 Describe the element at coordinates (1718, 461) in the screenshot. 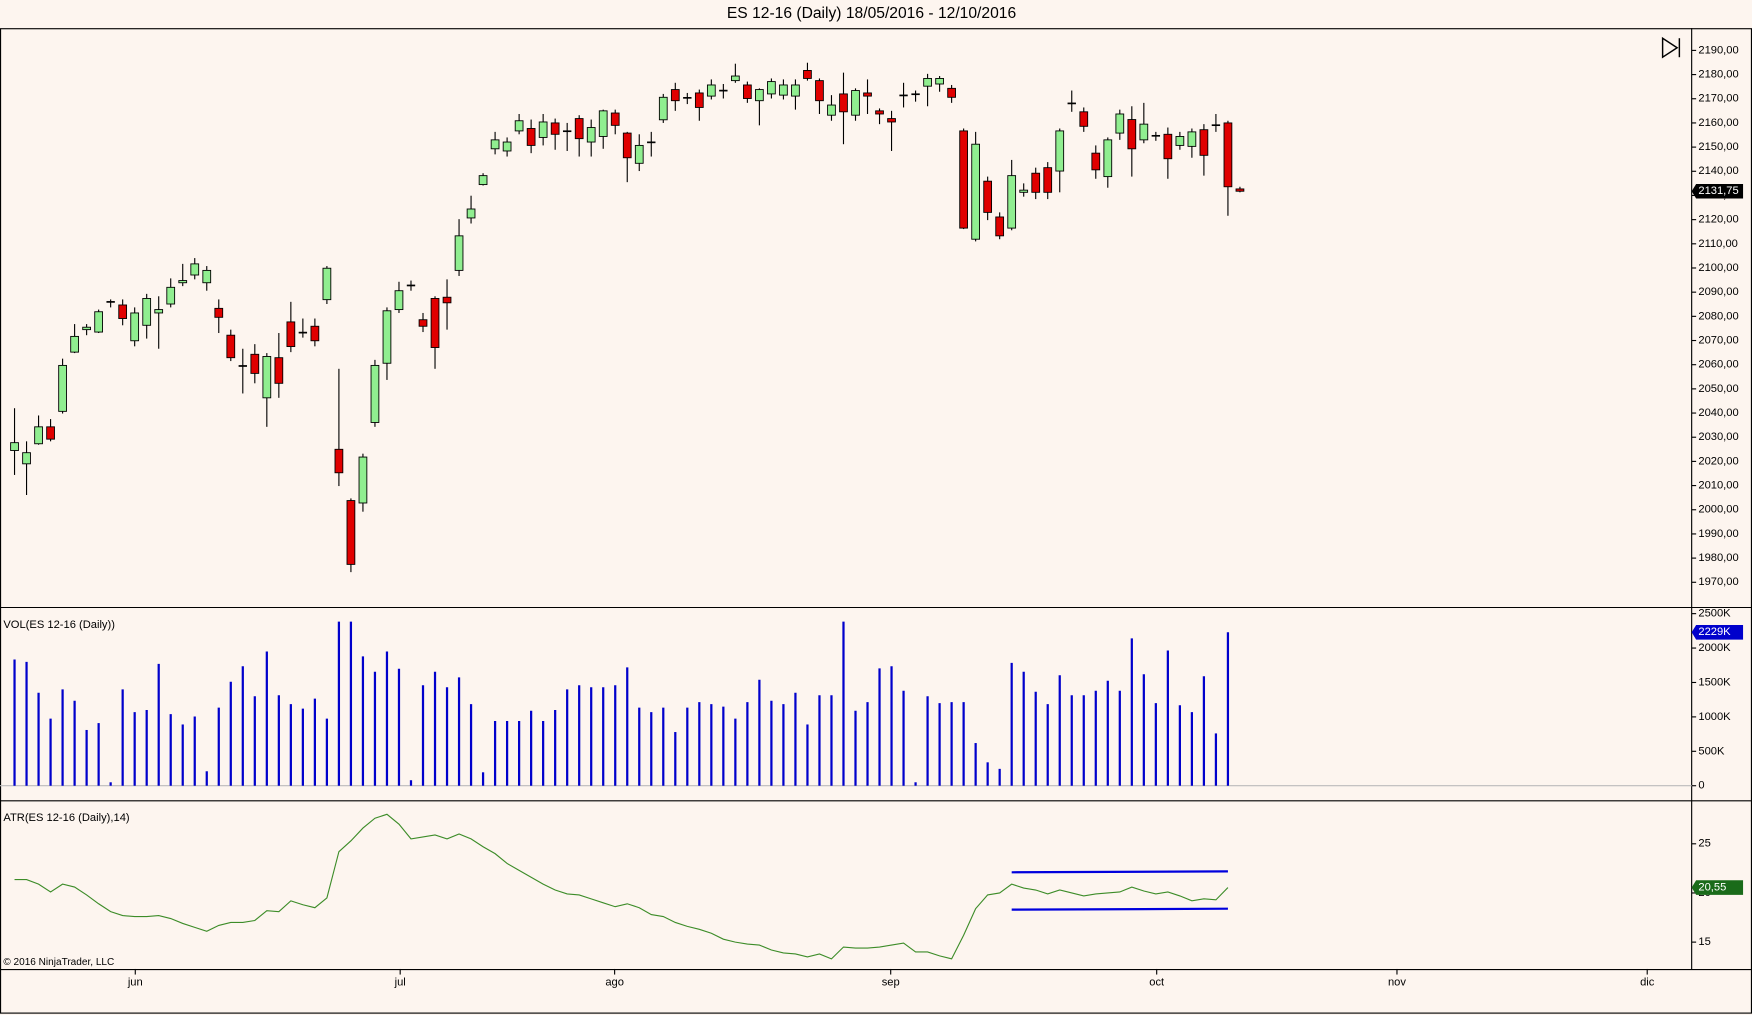

I see `y-tick-label: 2020,00` at that location.